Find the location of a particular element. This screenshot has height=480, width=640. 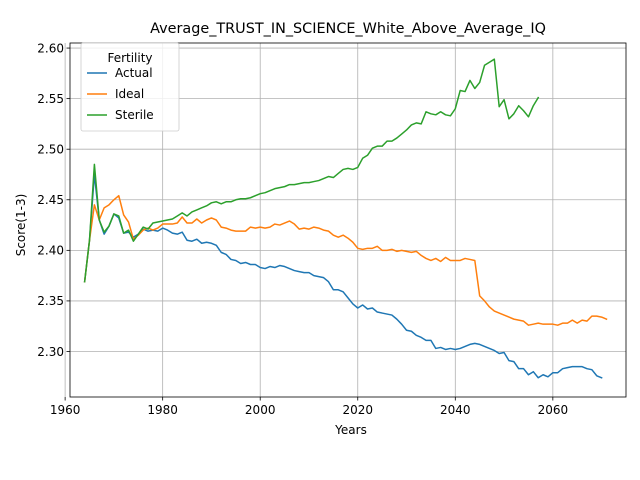

legend-label-ideal: Ideal is located at coordinates (129, 94).